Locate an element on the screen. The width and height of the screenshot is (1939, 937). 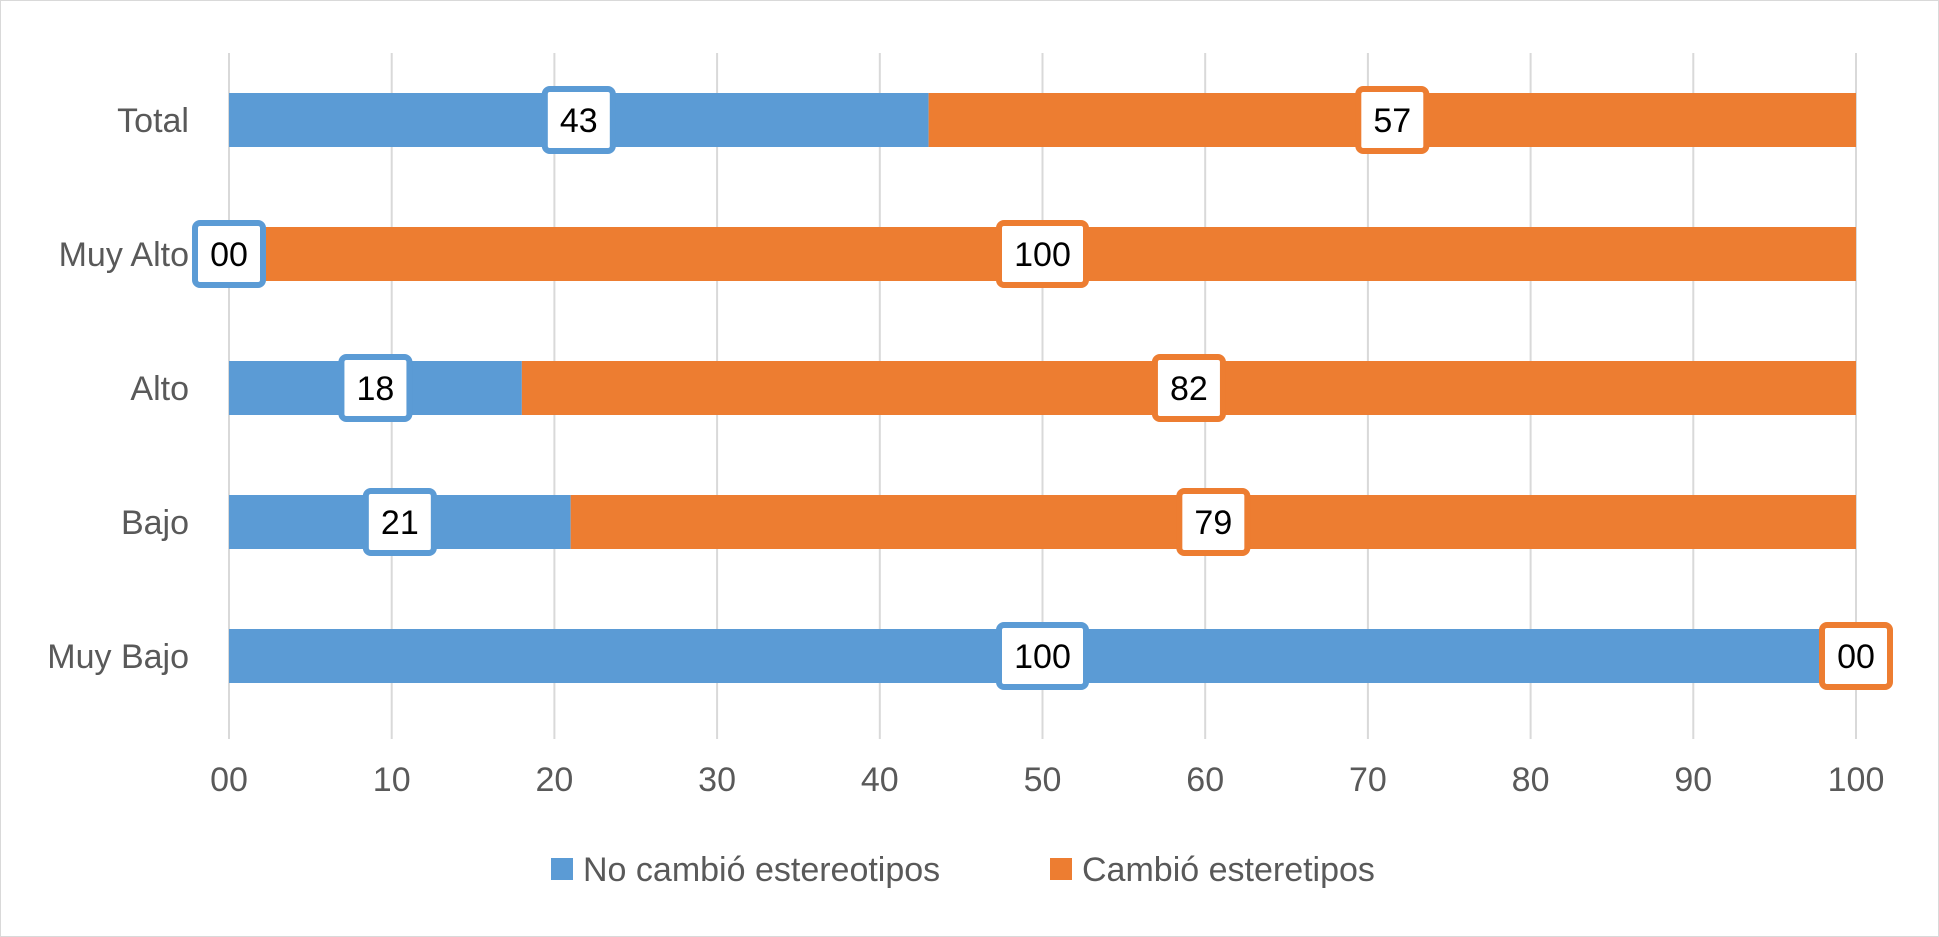
data-label: 43 is located at coordinates (579, 121).